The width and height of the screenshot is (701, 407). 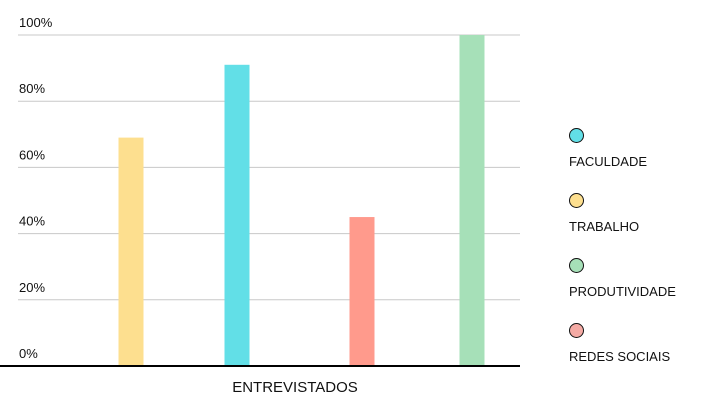 I want to click on legend-item-produtividade: PRODUTIVIDADE, so click(x=630, y=288).